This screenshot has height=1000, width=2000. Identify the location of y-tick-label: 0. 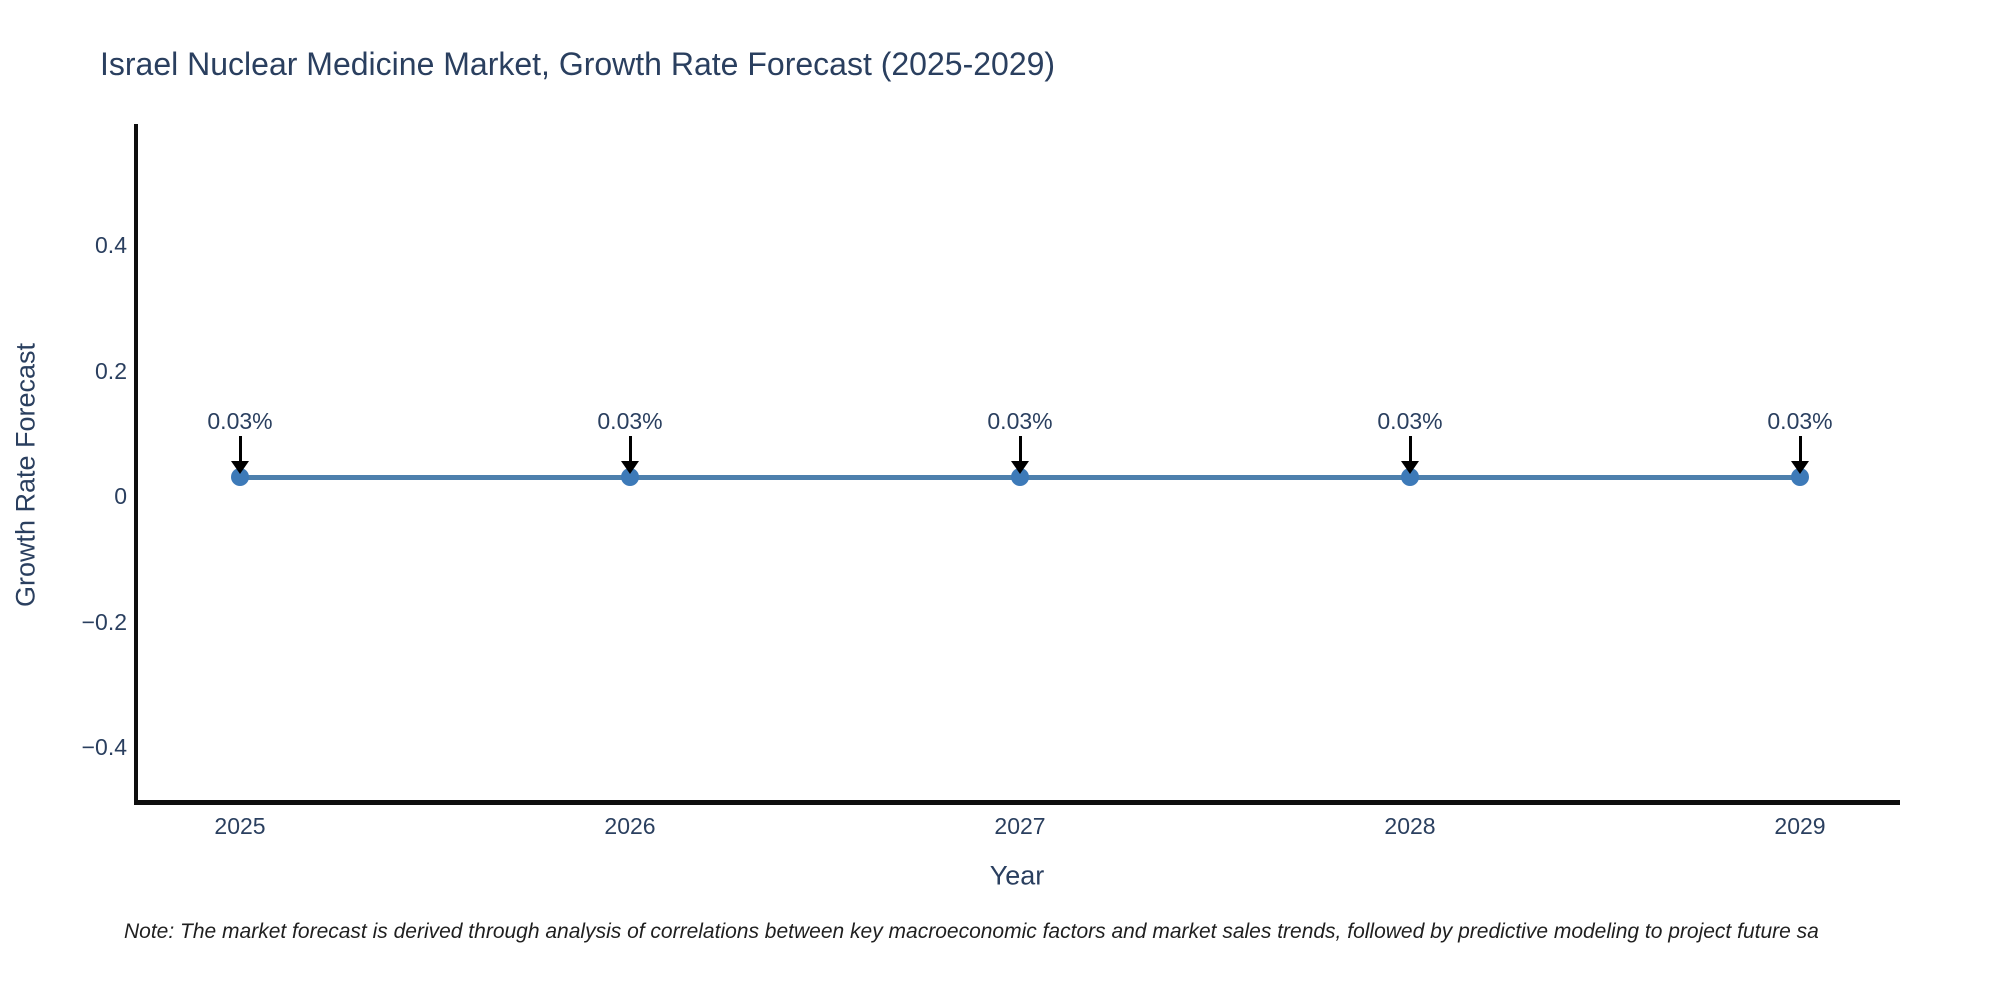
(120, 496).